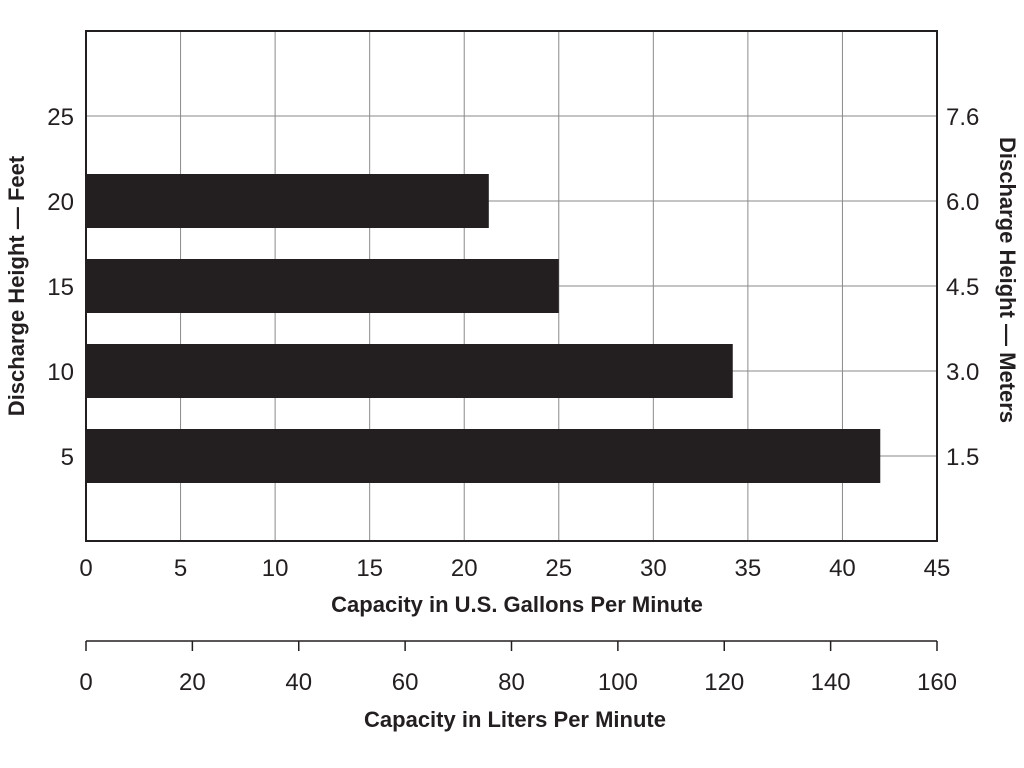 Image resolution: width=1024 pixels, height=768 pixels. I want to click on x-tick-label: 0, so click(85, 568).